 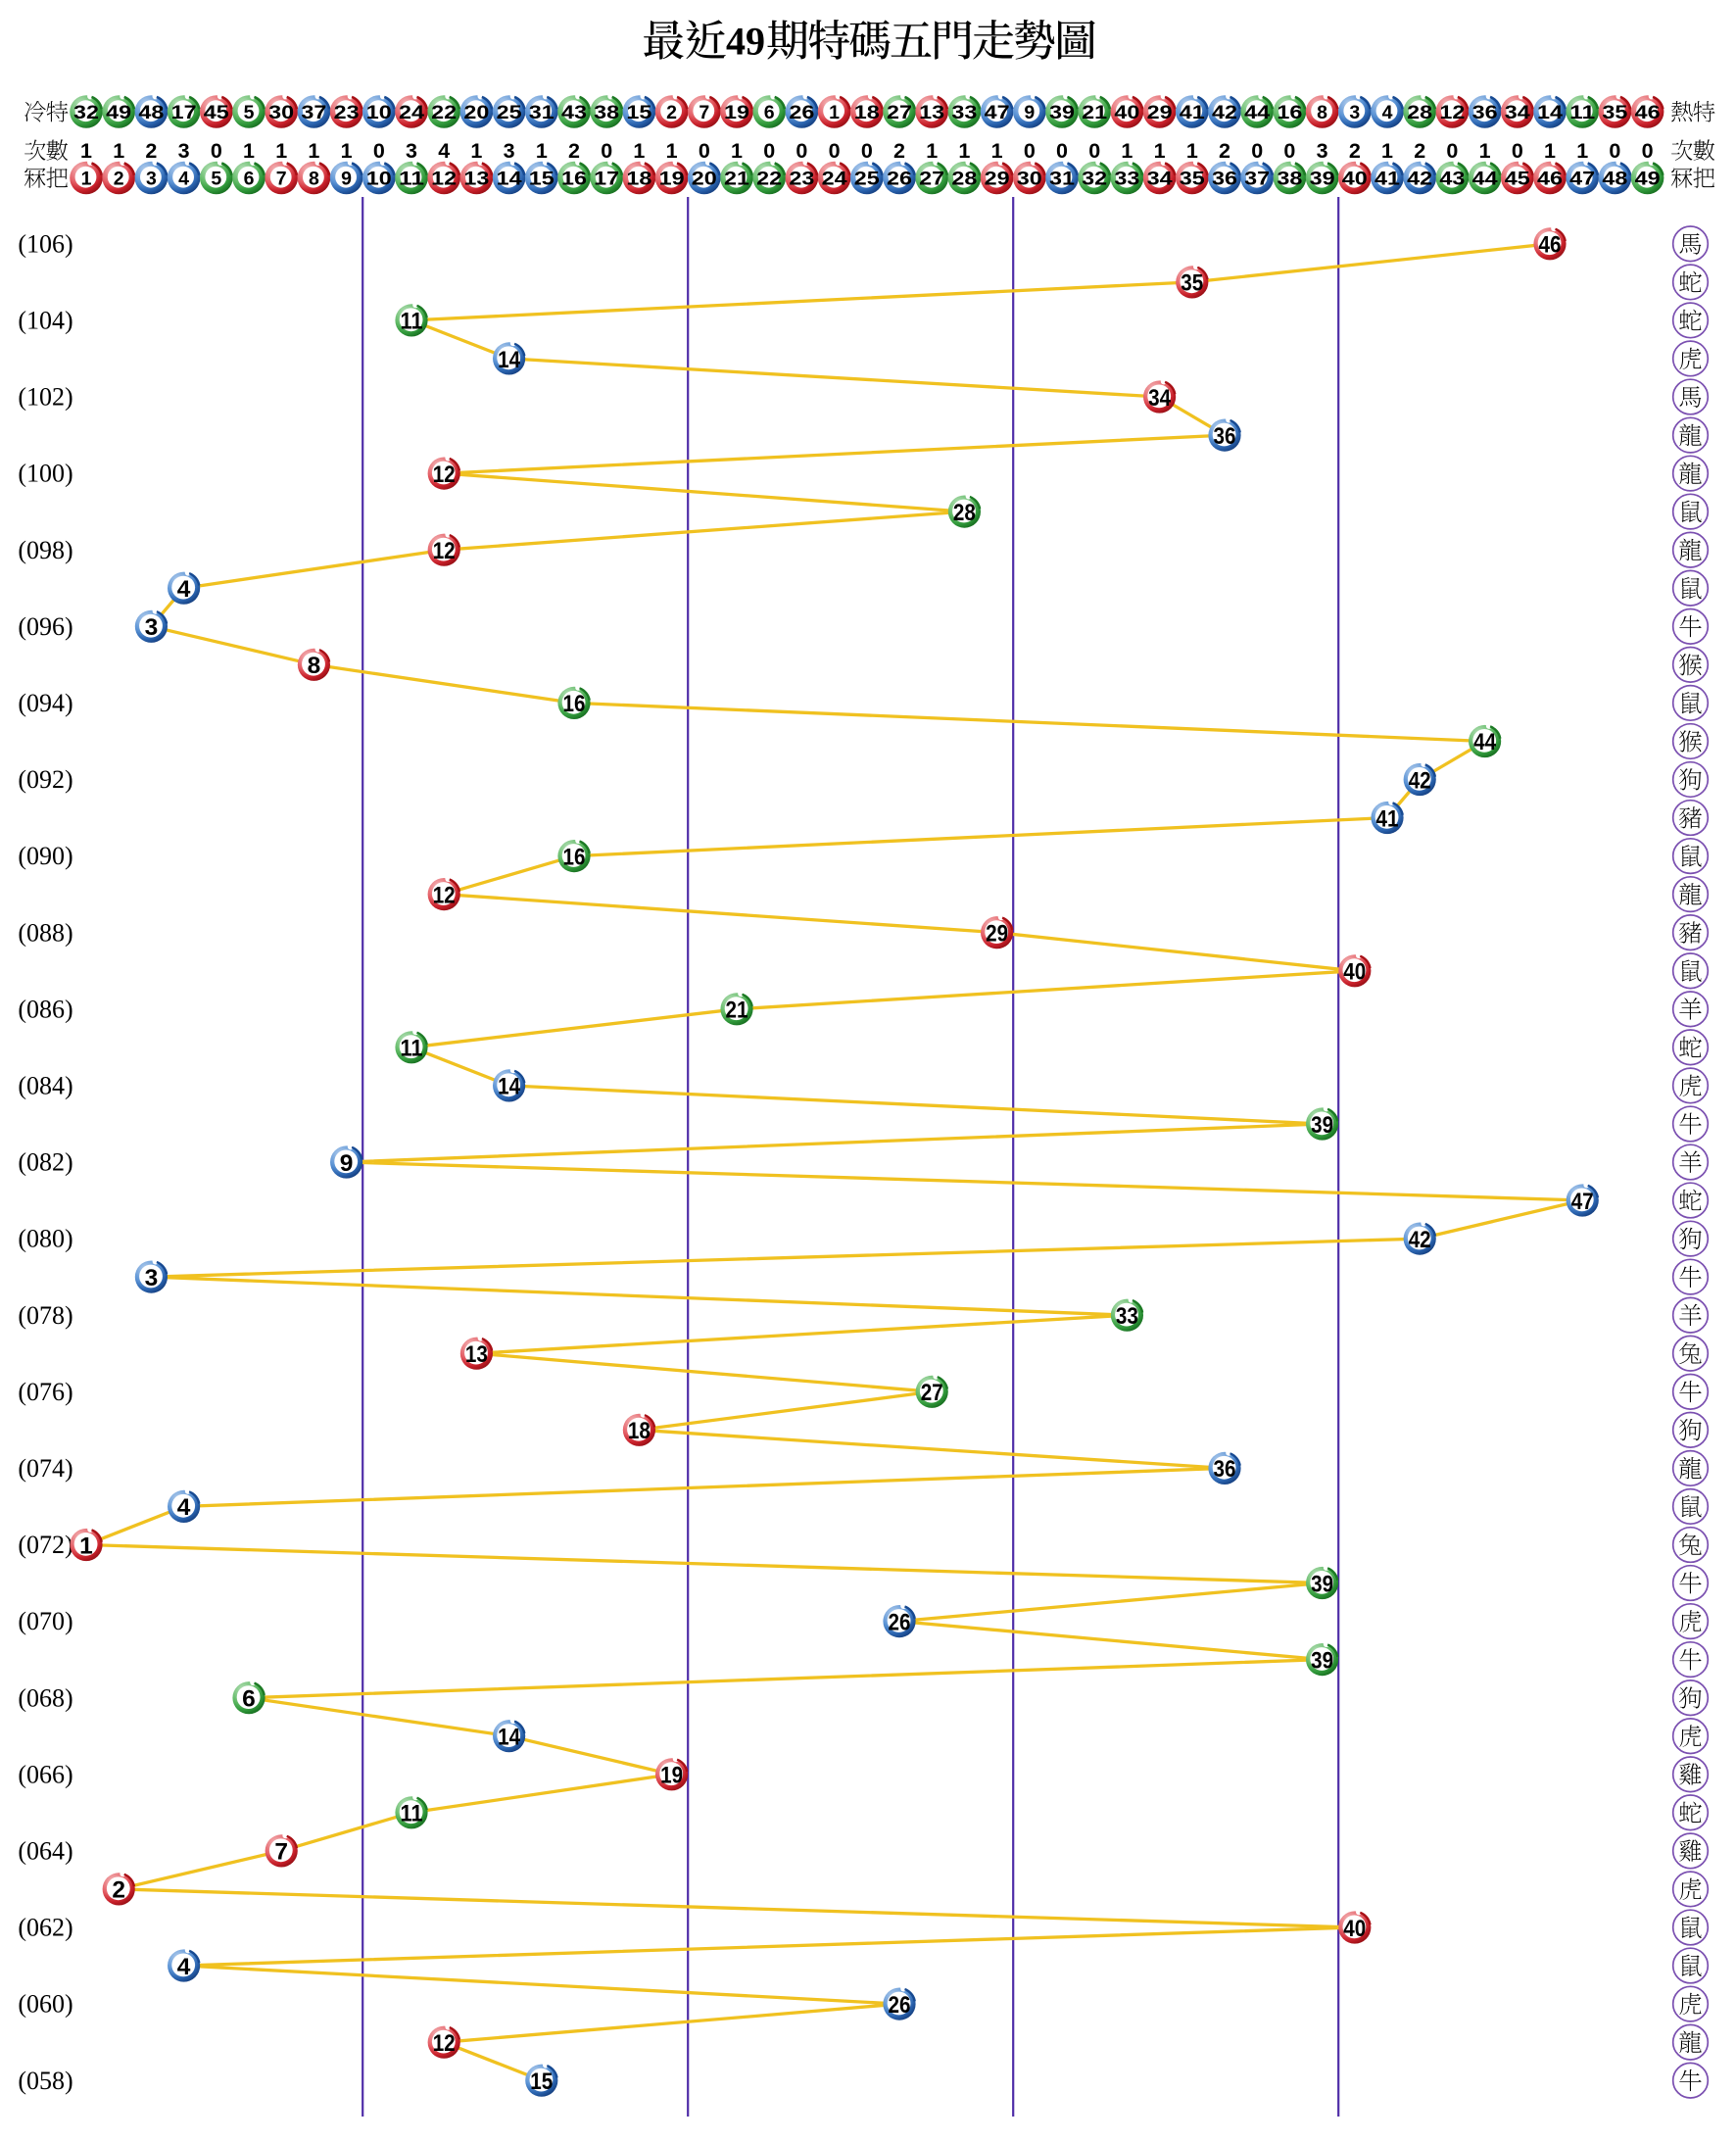 What do you see at coordinates (45, 1009) in the screenshot?
I see `svg-text: (086)` at bounding box center [45, 1009].